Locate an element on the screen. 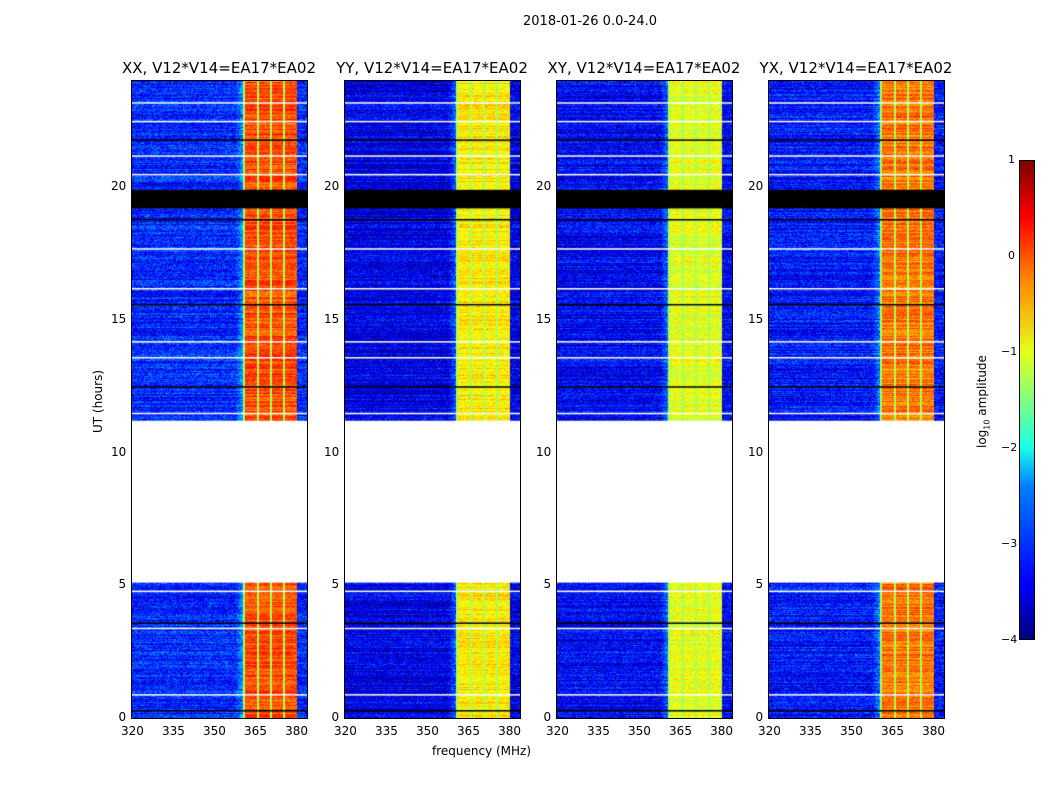 The image size is (1050, 800). figure-title: 2018-01-26 0.0-24.0 is located at coordinates (590, 21).